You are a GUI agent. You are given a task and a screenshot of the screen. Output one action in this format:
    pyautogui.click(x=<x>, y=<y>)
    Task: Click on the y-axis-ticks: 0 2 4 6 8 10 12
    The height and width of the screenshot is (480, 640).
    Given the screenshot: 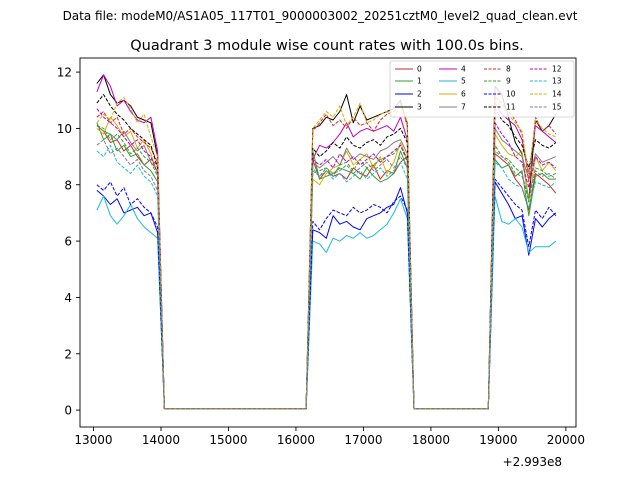 What is the action you would take?
    pyautogui.click(x=68, y=242)
    